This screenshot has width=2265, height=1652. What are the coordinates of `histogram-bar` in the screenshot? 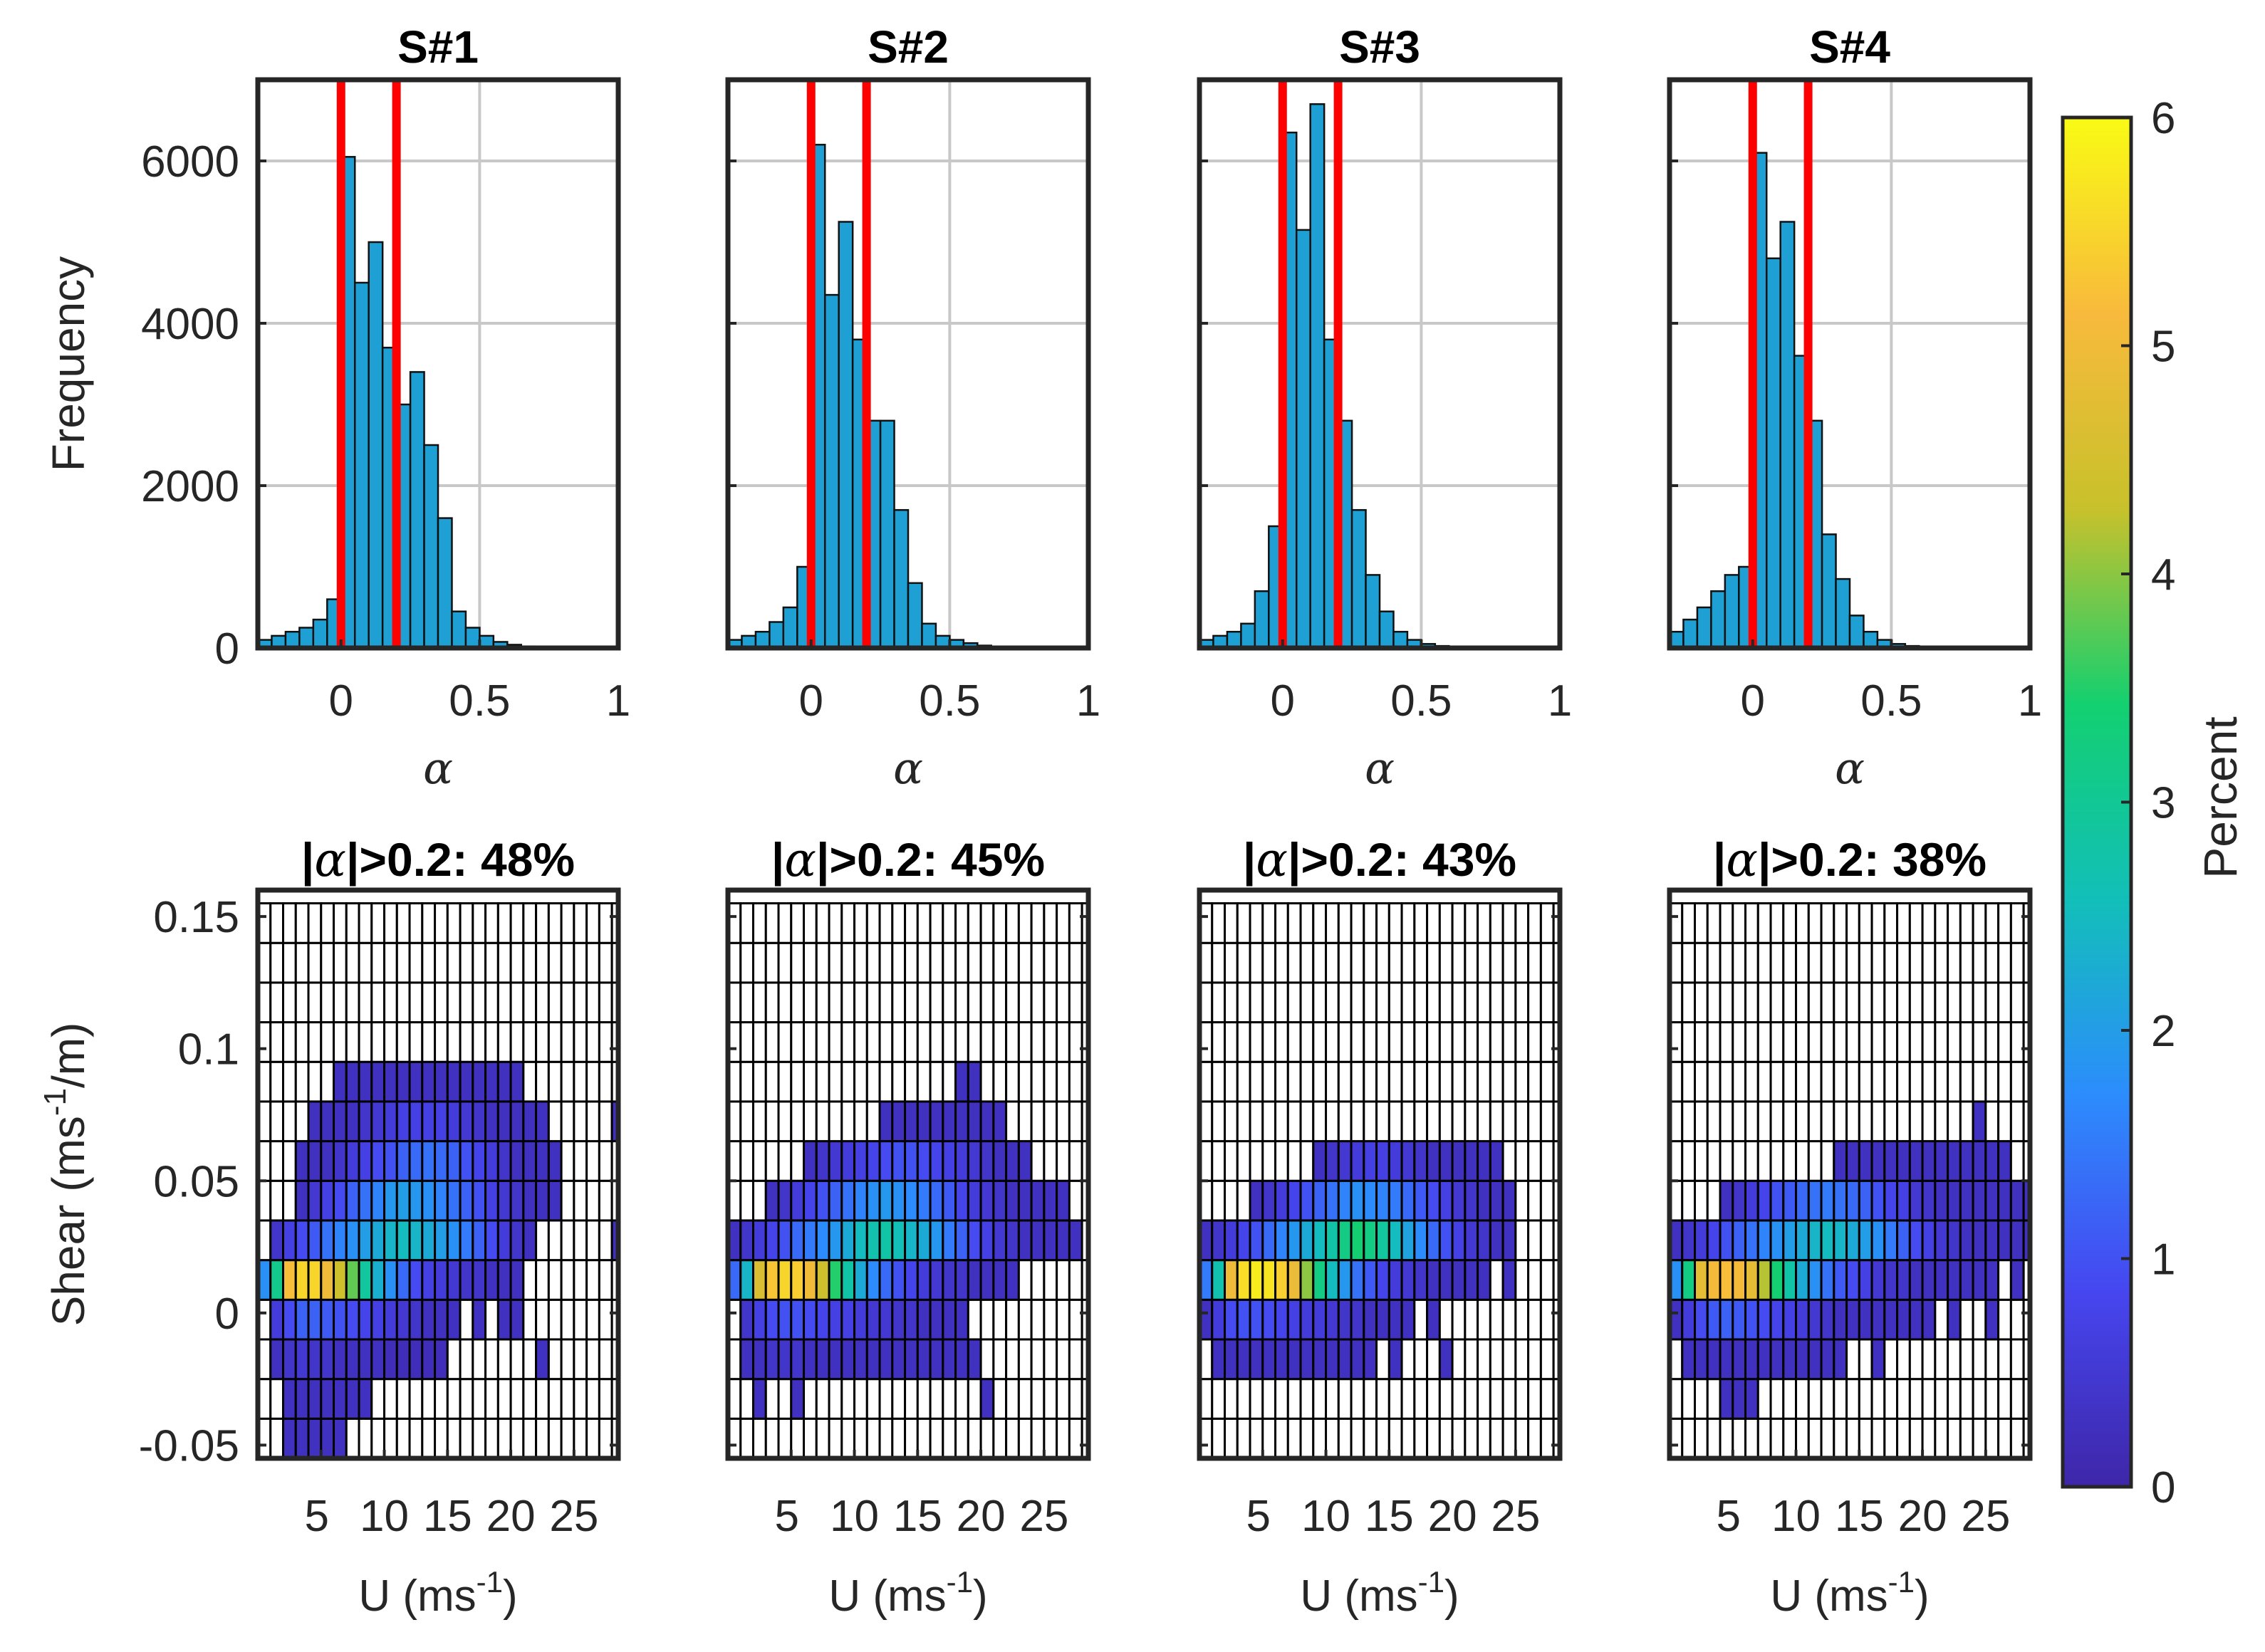 It's located at (915, 615).